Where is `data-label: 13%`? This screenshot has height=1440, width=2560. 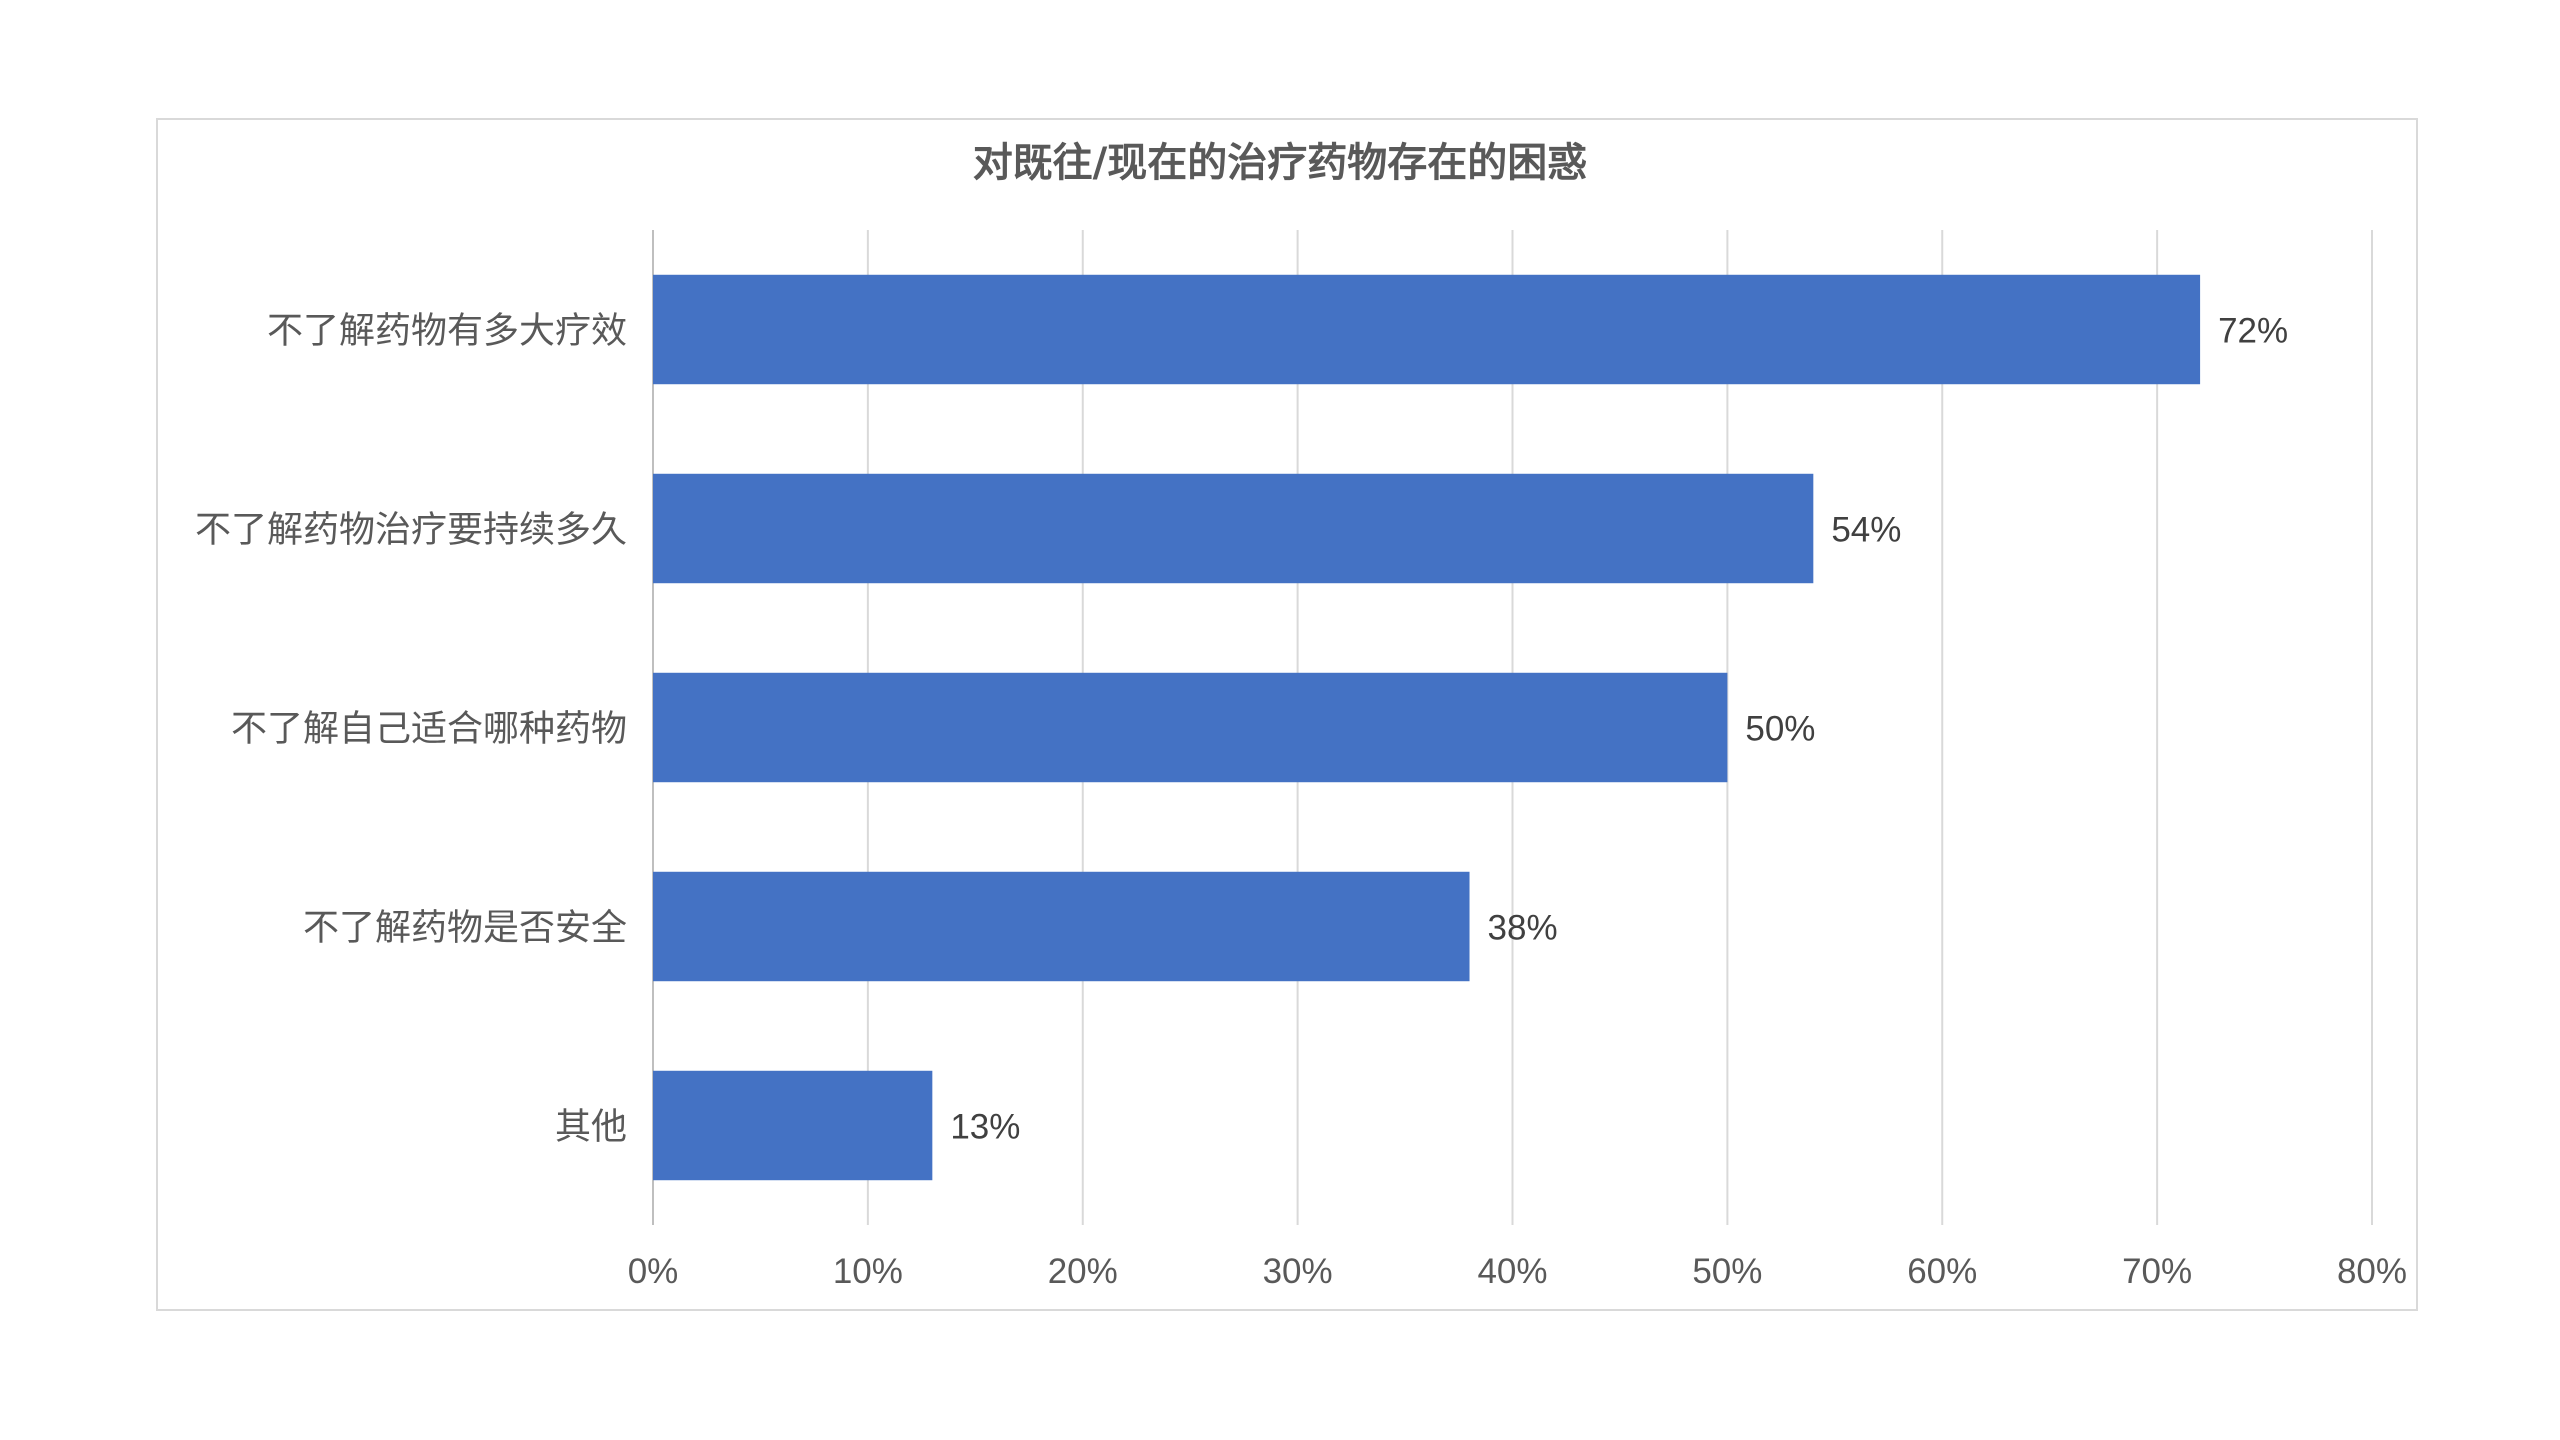
data-label: 13% is located at coordinates (985, 1127).